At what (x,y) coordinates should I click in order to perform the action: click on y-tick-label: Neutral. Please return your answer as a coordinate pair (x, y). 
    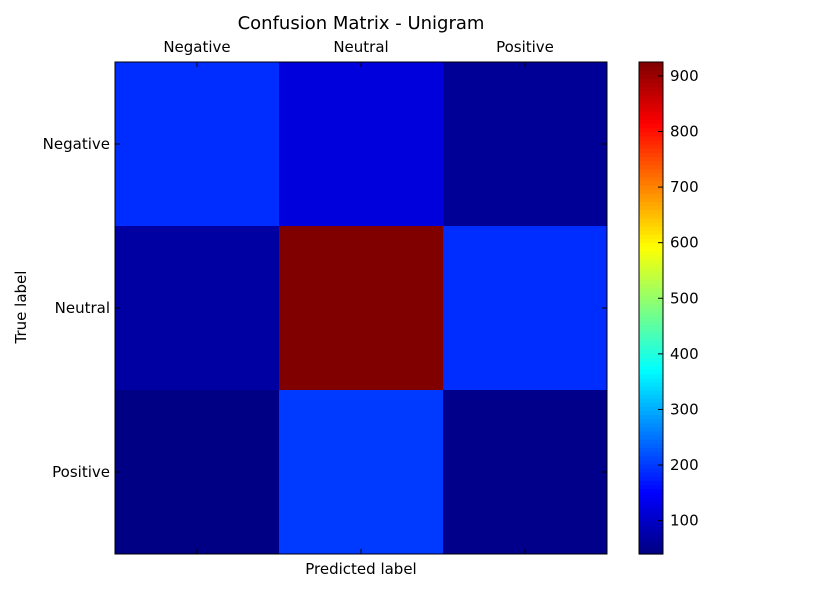
    Looking at the image, I should click on (82, 308).